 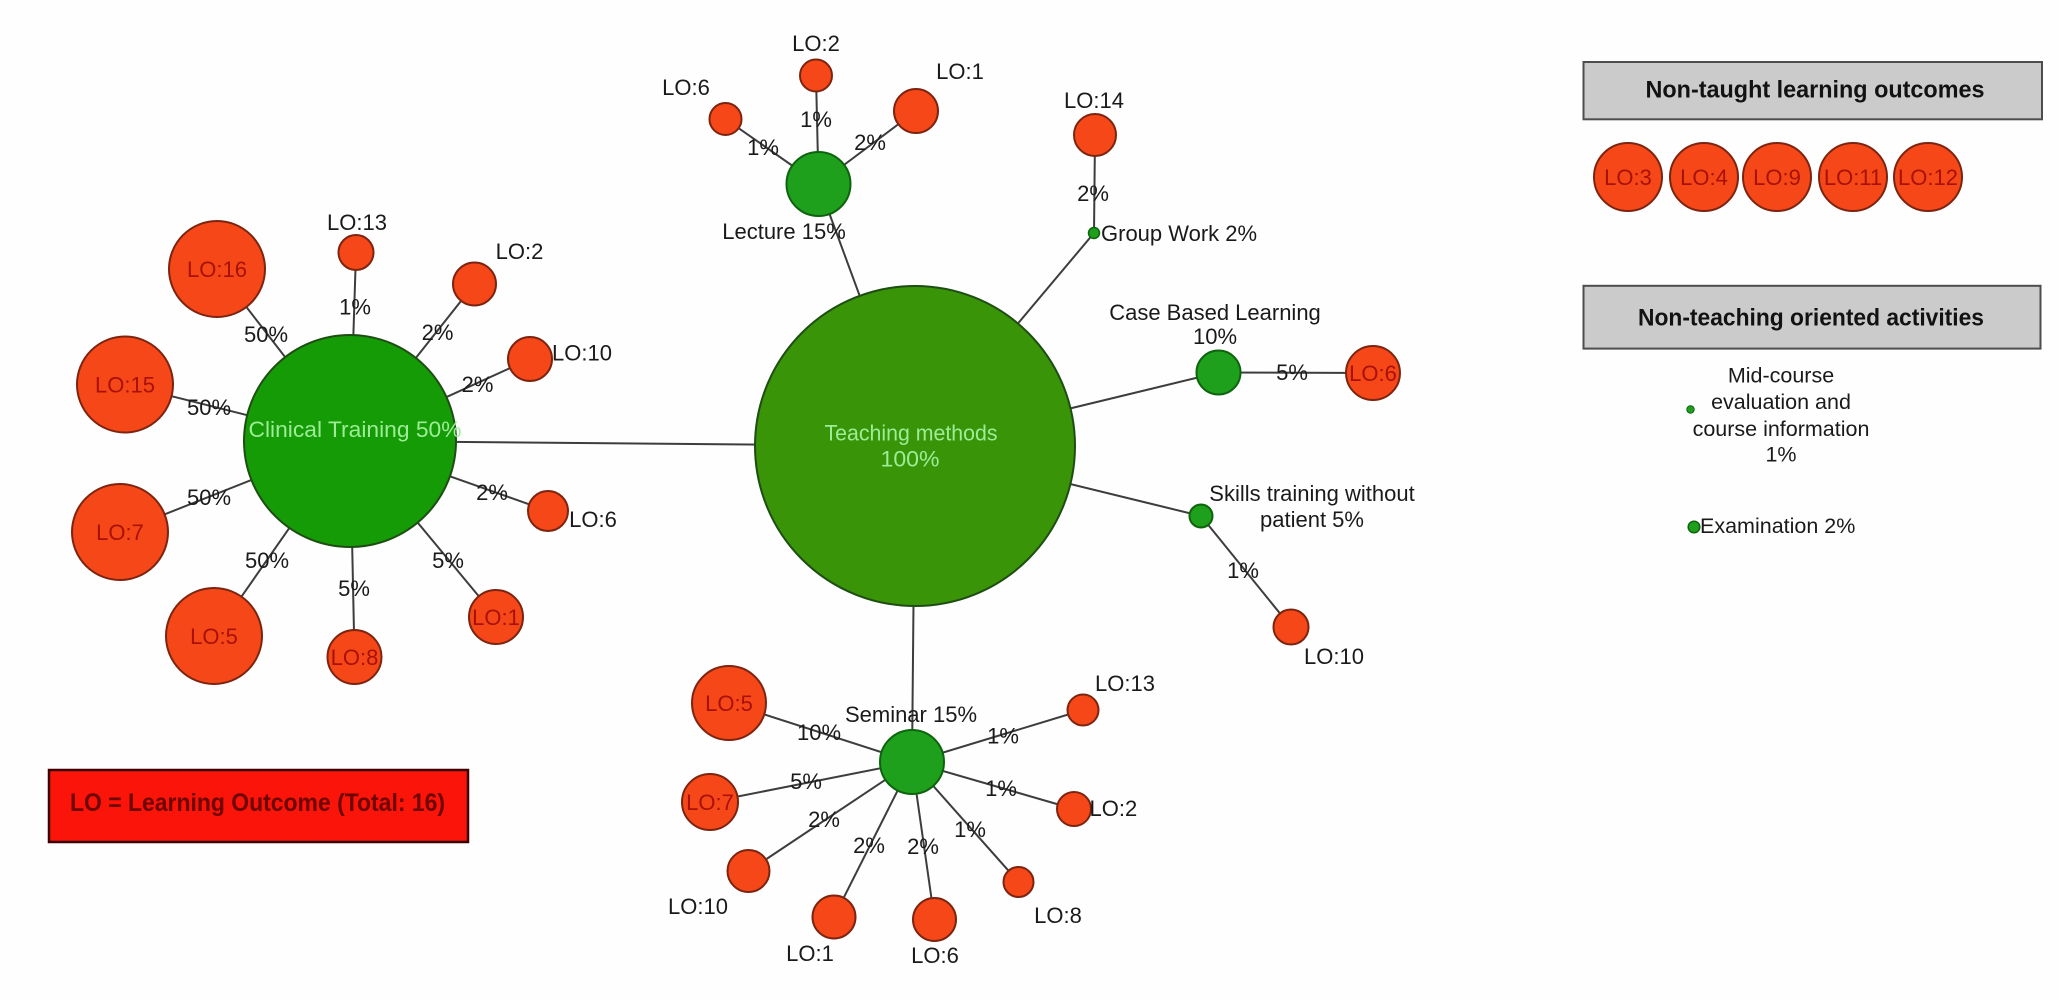 I want to click on svg-text: Skills training without, so click(x=1311, y=493).